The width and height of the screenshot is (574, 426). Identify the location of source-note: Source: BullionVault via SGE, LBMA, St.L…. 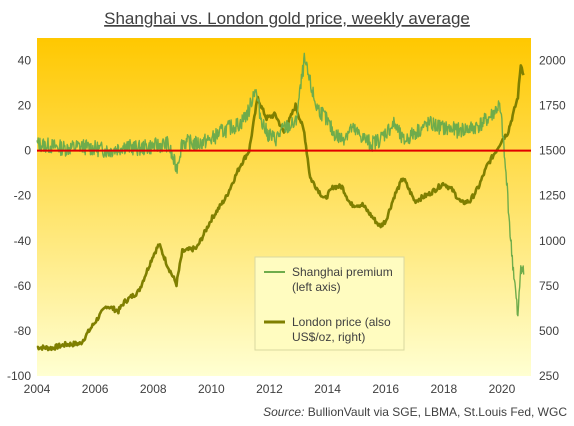
(415, 412).